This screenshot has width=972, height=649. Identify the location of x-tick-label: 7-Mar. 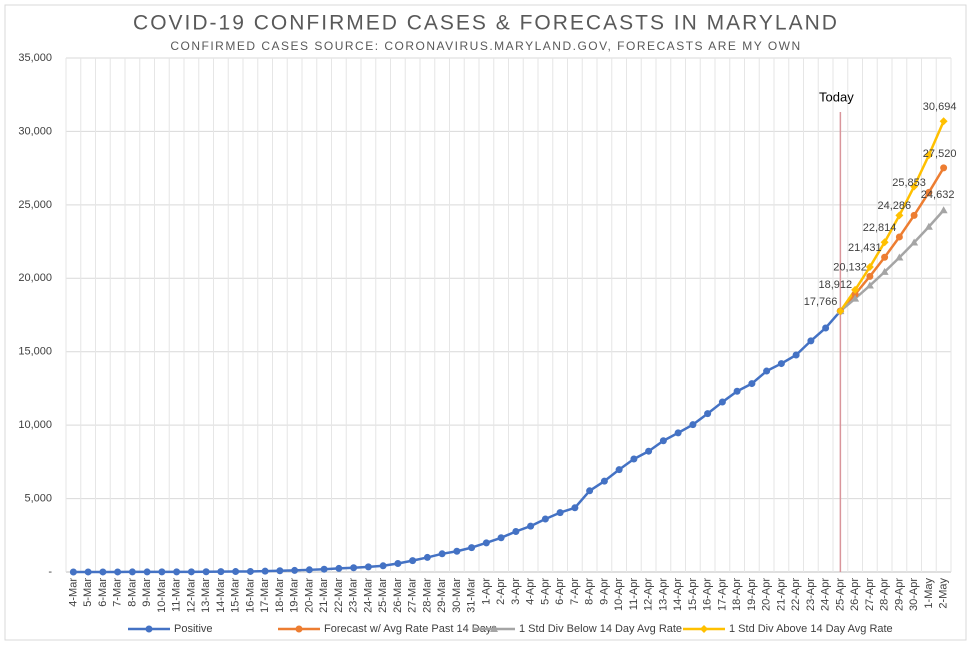
(118, 592).